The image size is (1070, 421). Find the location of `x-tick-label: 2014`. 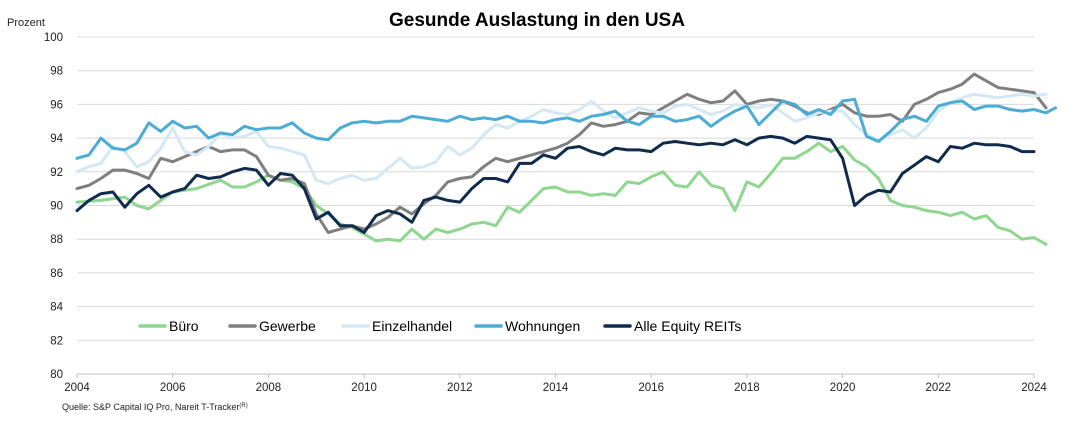

x-tick-label: 2014 is located at coordinates (556, 388).